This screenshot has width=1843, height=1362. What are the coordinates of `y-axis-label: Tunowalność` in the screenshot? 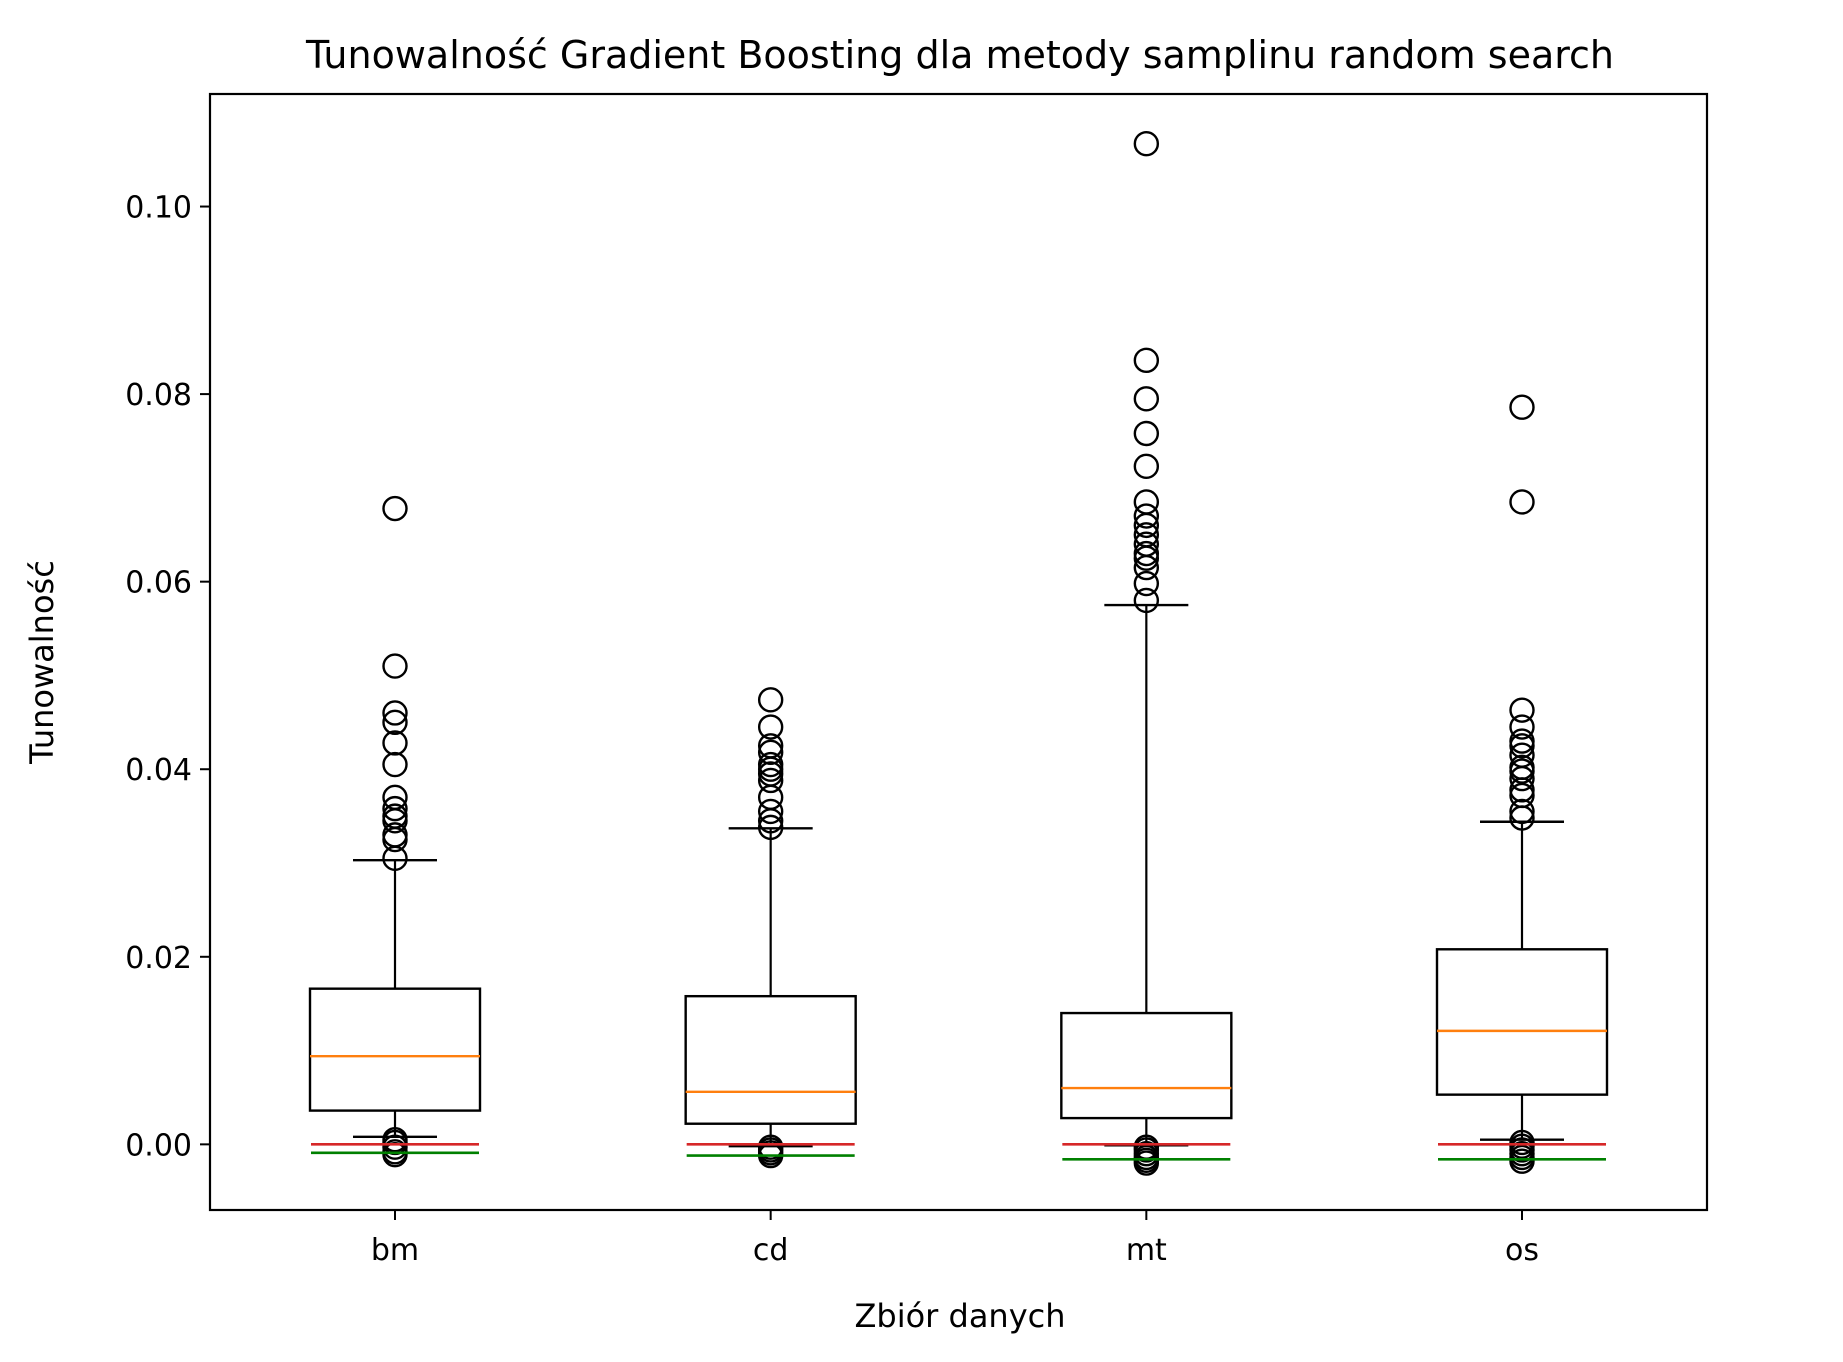 It's located at (42, 662).